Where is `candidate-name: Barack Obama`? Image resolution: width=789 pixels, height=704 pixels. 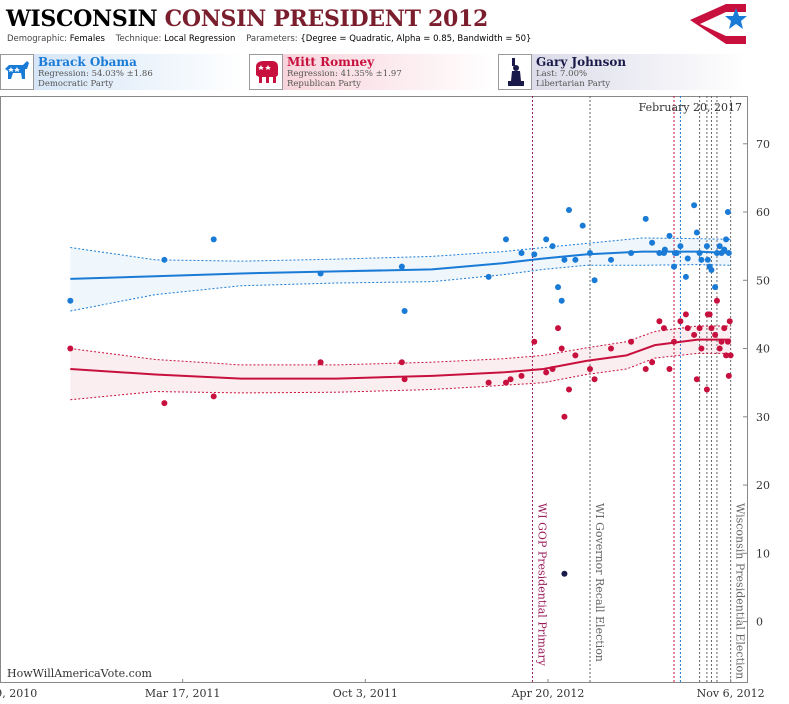 candidate-name: Barack Obama is located at coordinates (87, 62).